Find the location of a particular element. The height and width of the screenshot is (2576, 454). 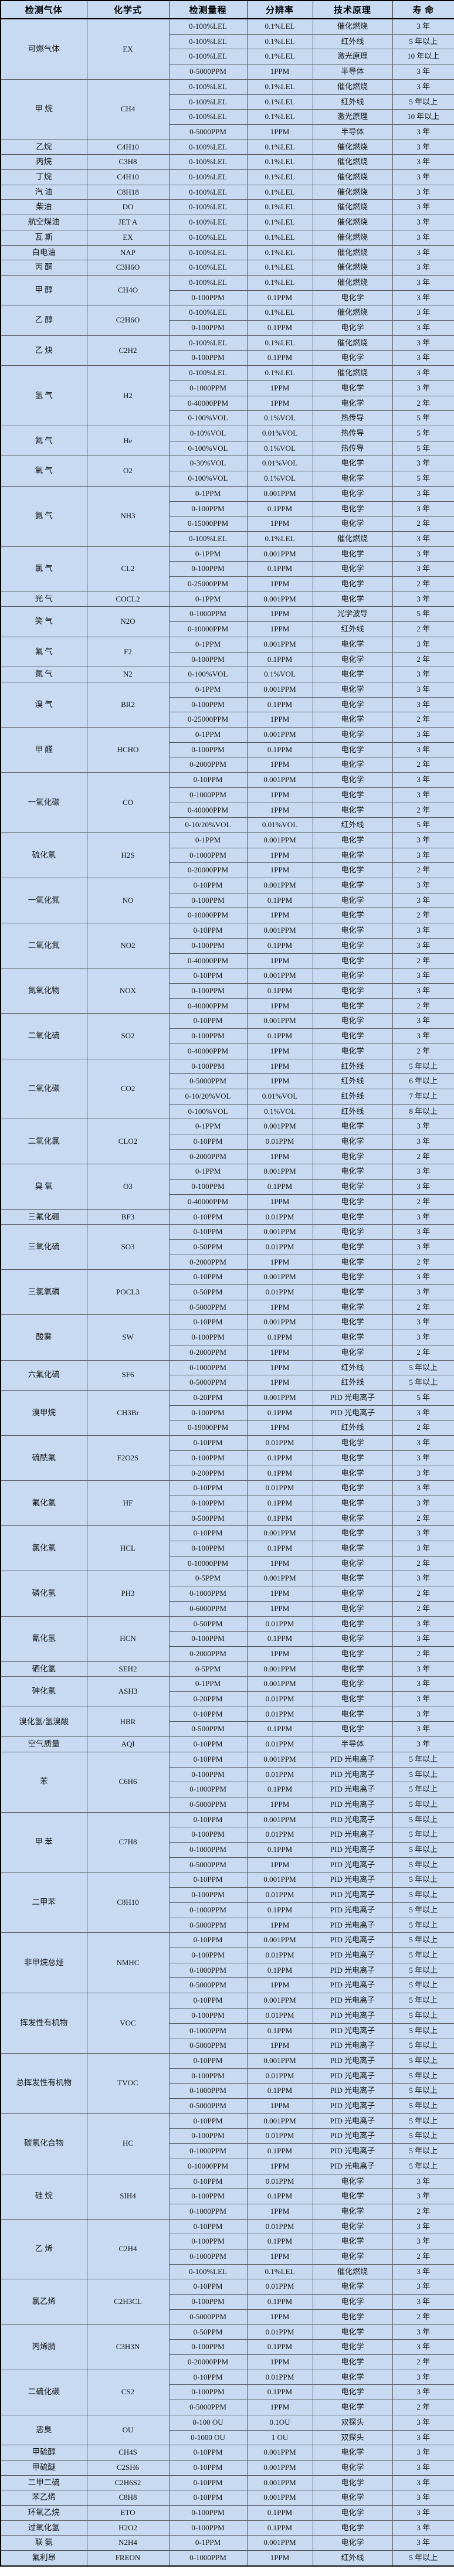

table-row: 氟 气 F2 0-1PPM 0.001PPM 电化学 3 年 is located at coordinates (227, 652).